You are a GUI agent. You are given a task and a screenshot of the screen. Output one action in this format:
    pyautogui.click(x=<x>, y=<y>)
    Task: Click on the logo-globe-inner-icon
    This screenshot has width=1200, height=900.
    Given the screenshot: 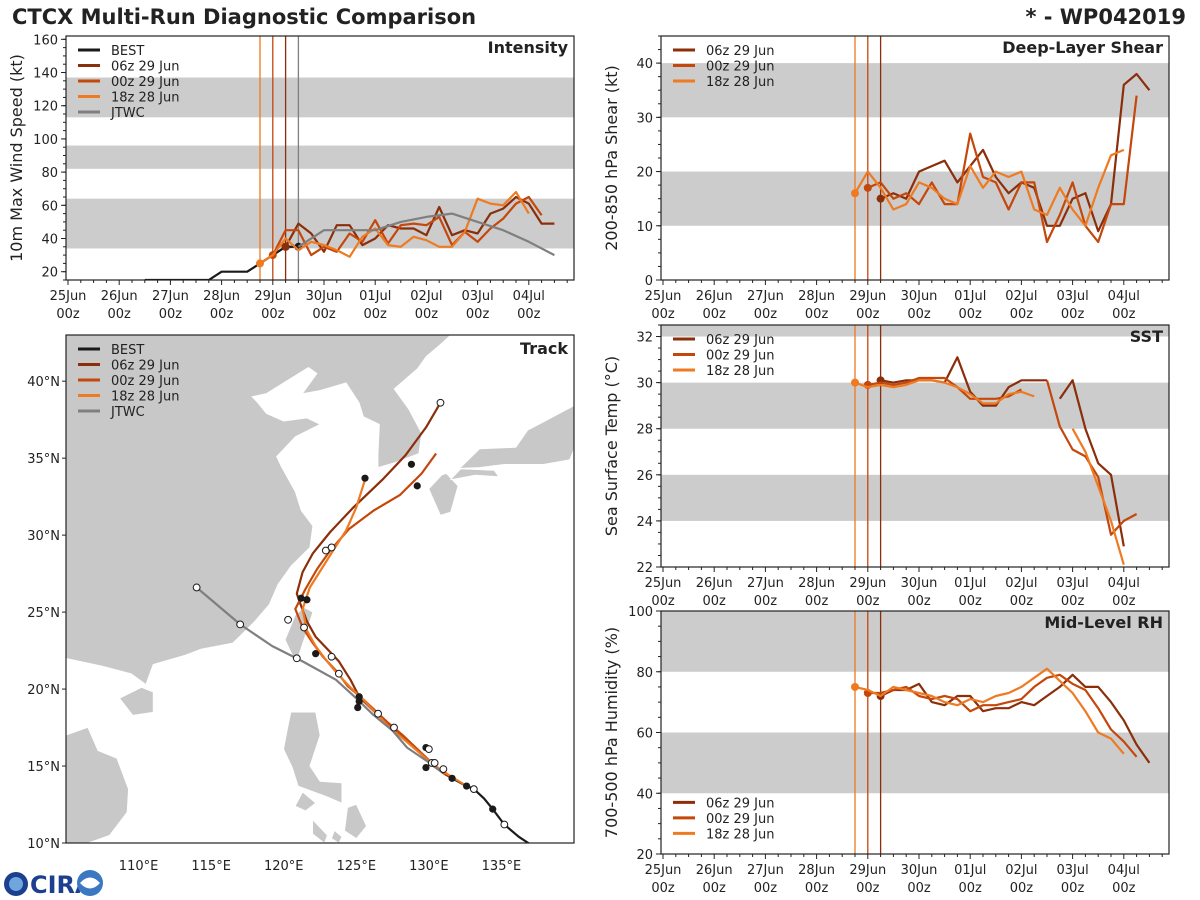 What is the action you would take?
    pyautogui.click(x=16, y=884)
    